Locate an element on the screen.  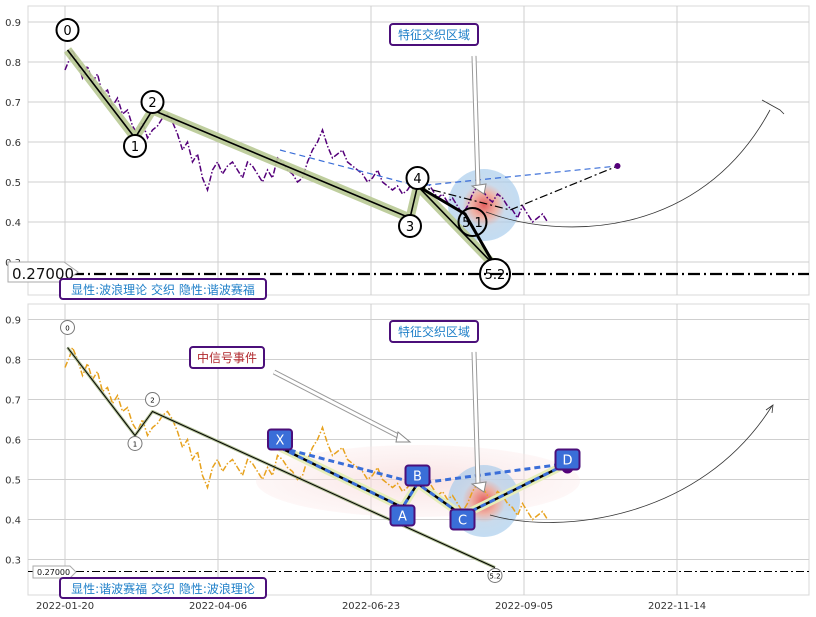
top-annotation-box: 特征交织区域 is located at coordinates (434, 34).